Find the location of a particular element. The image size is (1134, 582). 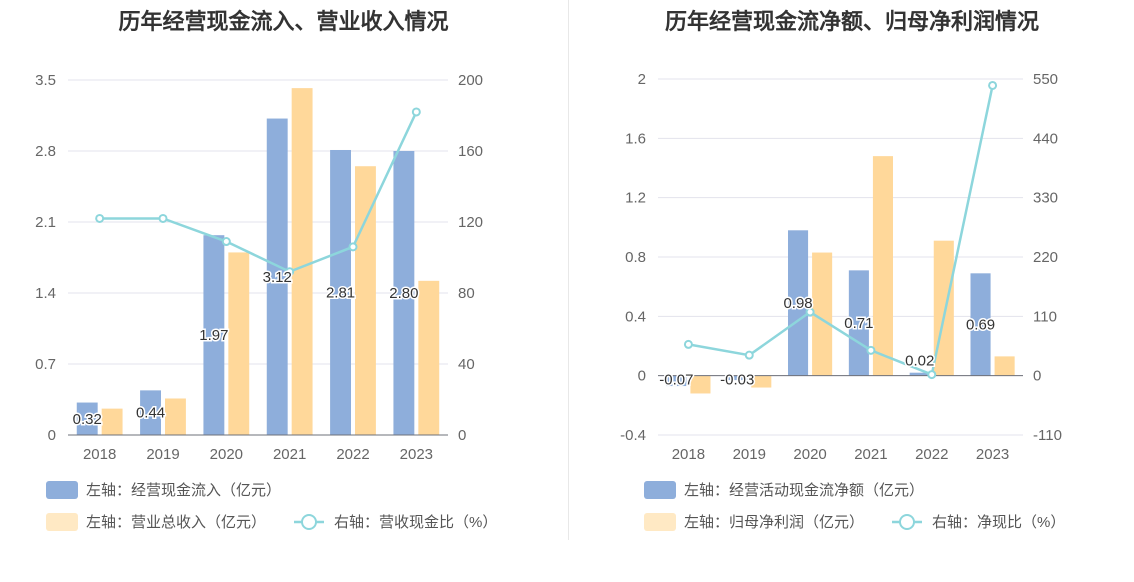

left-legend-label: 右轴：营收现金比（%） is located at coordinates (415, 522).